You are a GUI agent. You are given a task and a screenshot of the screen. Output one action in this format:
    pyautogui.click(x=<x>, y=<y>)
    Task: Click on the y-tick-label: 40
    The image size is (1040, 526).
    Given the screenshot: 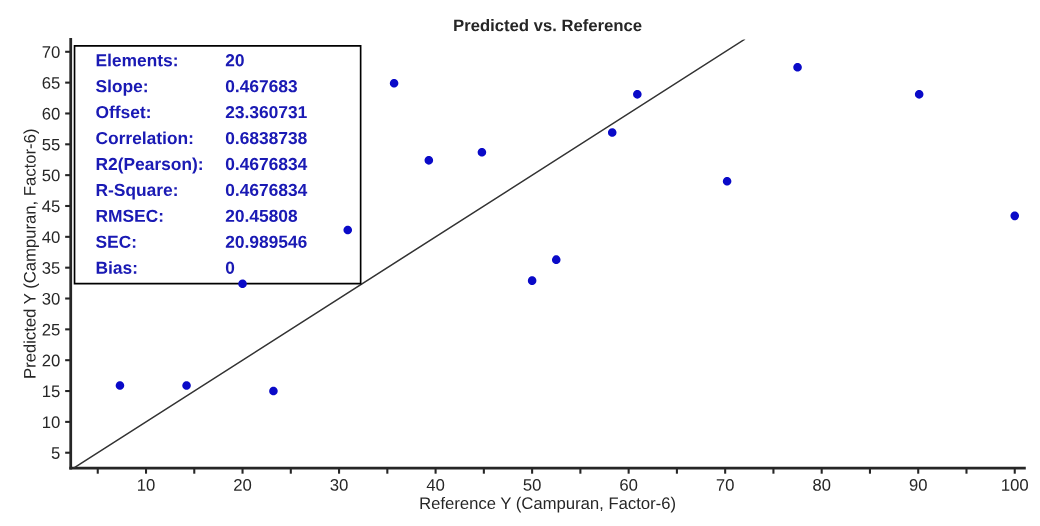 What is the action you would take?
    pyautogui.click(x=51, y=237)
    